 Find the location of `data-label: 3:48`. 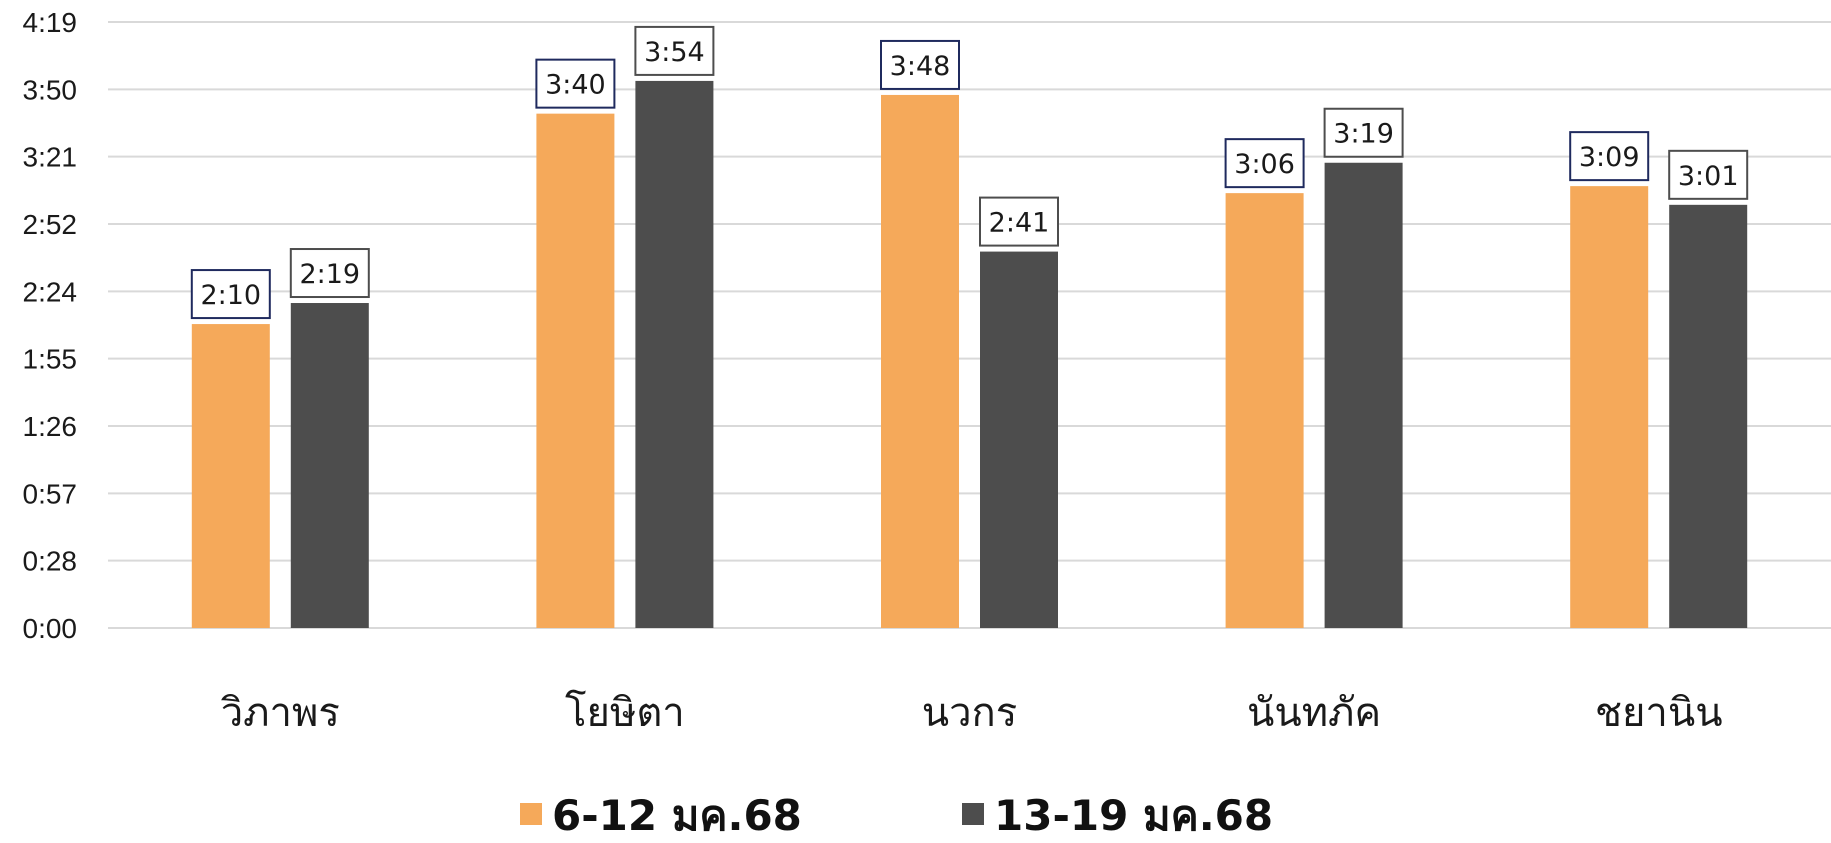

data-label: 3:48 is located at coordinates (920, 66).